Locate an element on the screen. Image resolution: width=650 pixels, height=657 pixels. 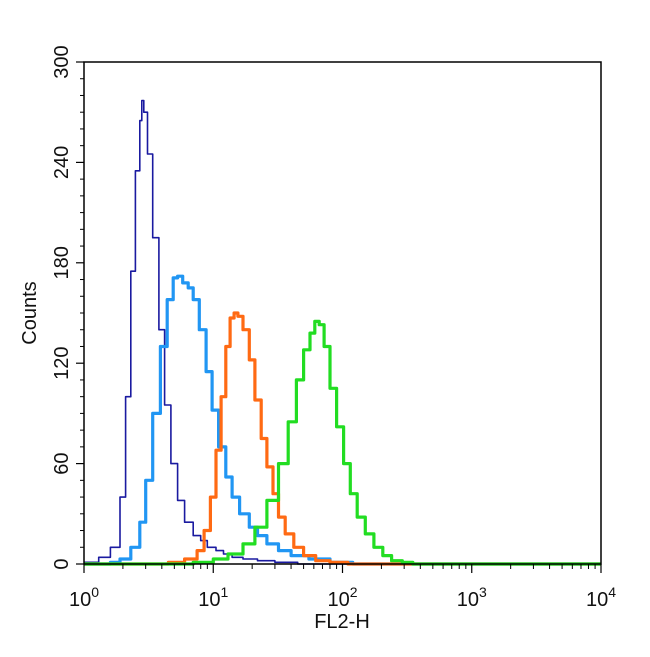
y-tick-label: 240 is located at coordinates (62, 162).